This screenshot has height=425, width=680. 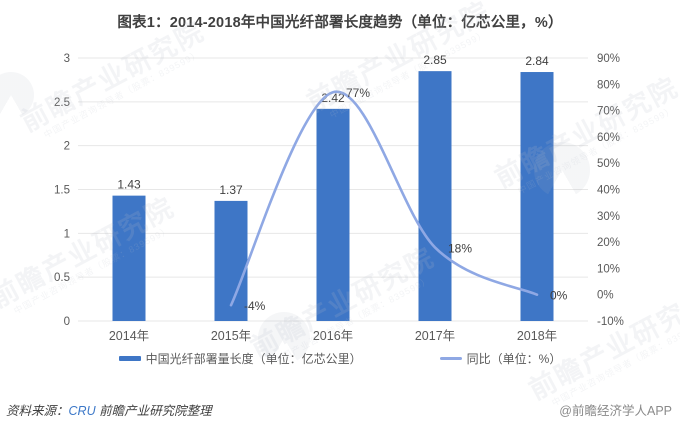 I want to click on right-axis-tick: 90%, so click(x=608, y=59).